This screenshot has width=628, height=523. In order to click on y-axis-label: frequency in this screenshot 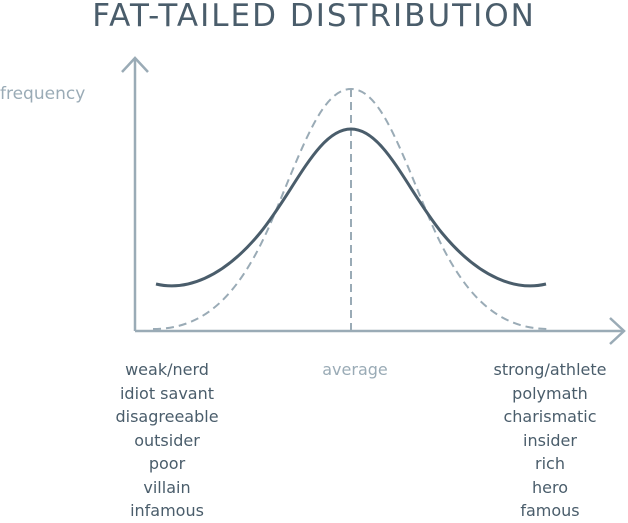, I will do `click(43, 94)`.